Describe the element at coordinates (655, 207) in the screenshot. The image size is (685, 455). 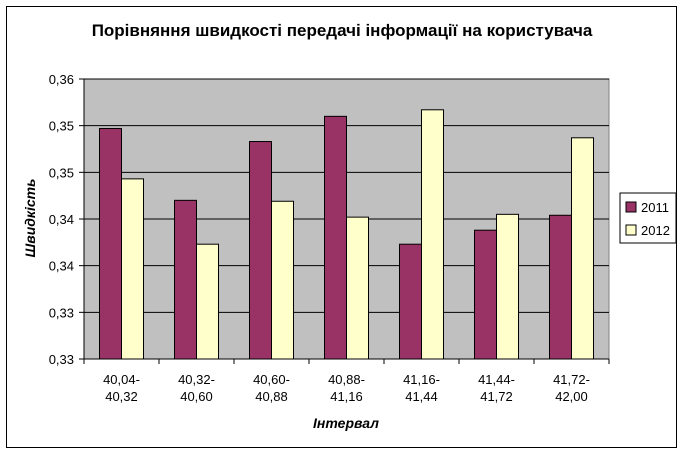
I see `legend-label-2011: 2011` at that location.